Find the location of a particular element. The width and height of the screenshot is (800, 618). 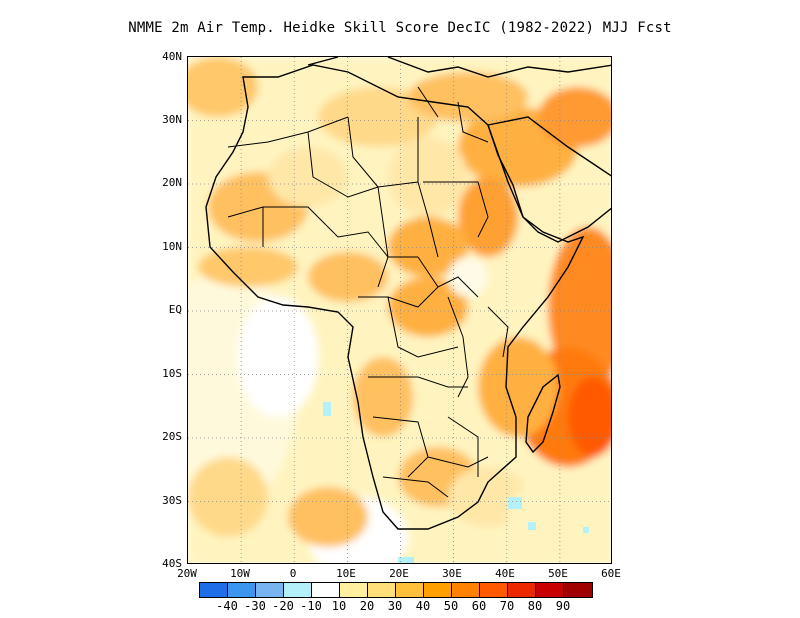

colorbar-tick-label: 70 is located at coordinates (507, 606).